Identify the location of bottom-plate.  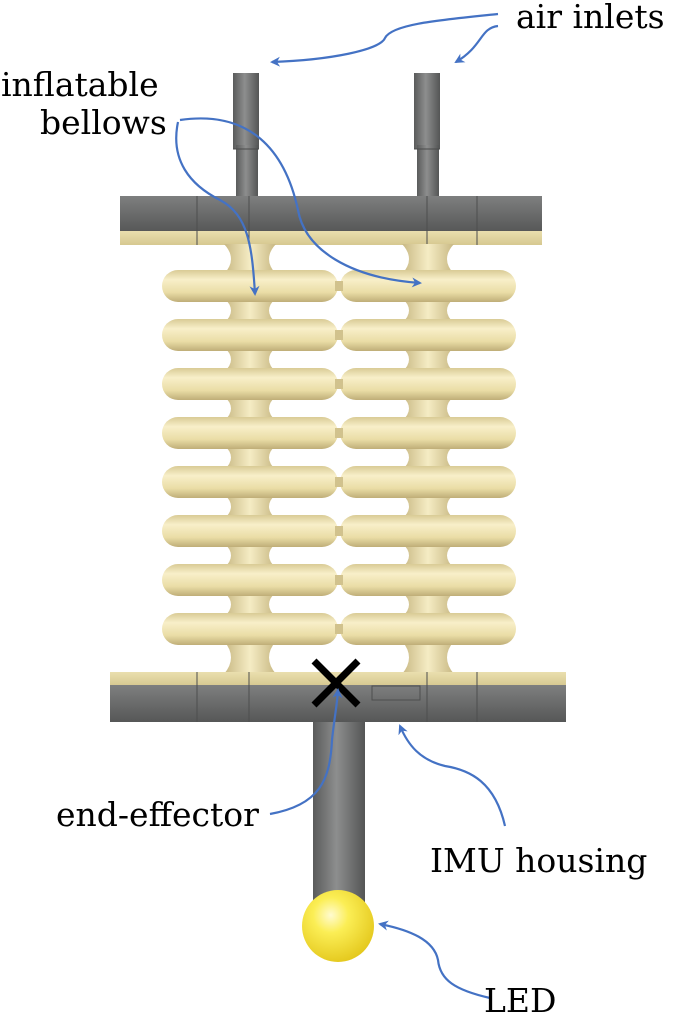
(338, 697).